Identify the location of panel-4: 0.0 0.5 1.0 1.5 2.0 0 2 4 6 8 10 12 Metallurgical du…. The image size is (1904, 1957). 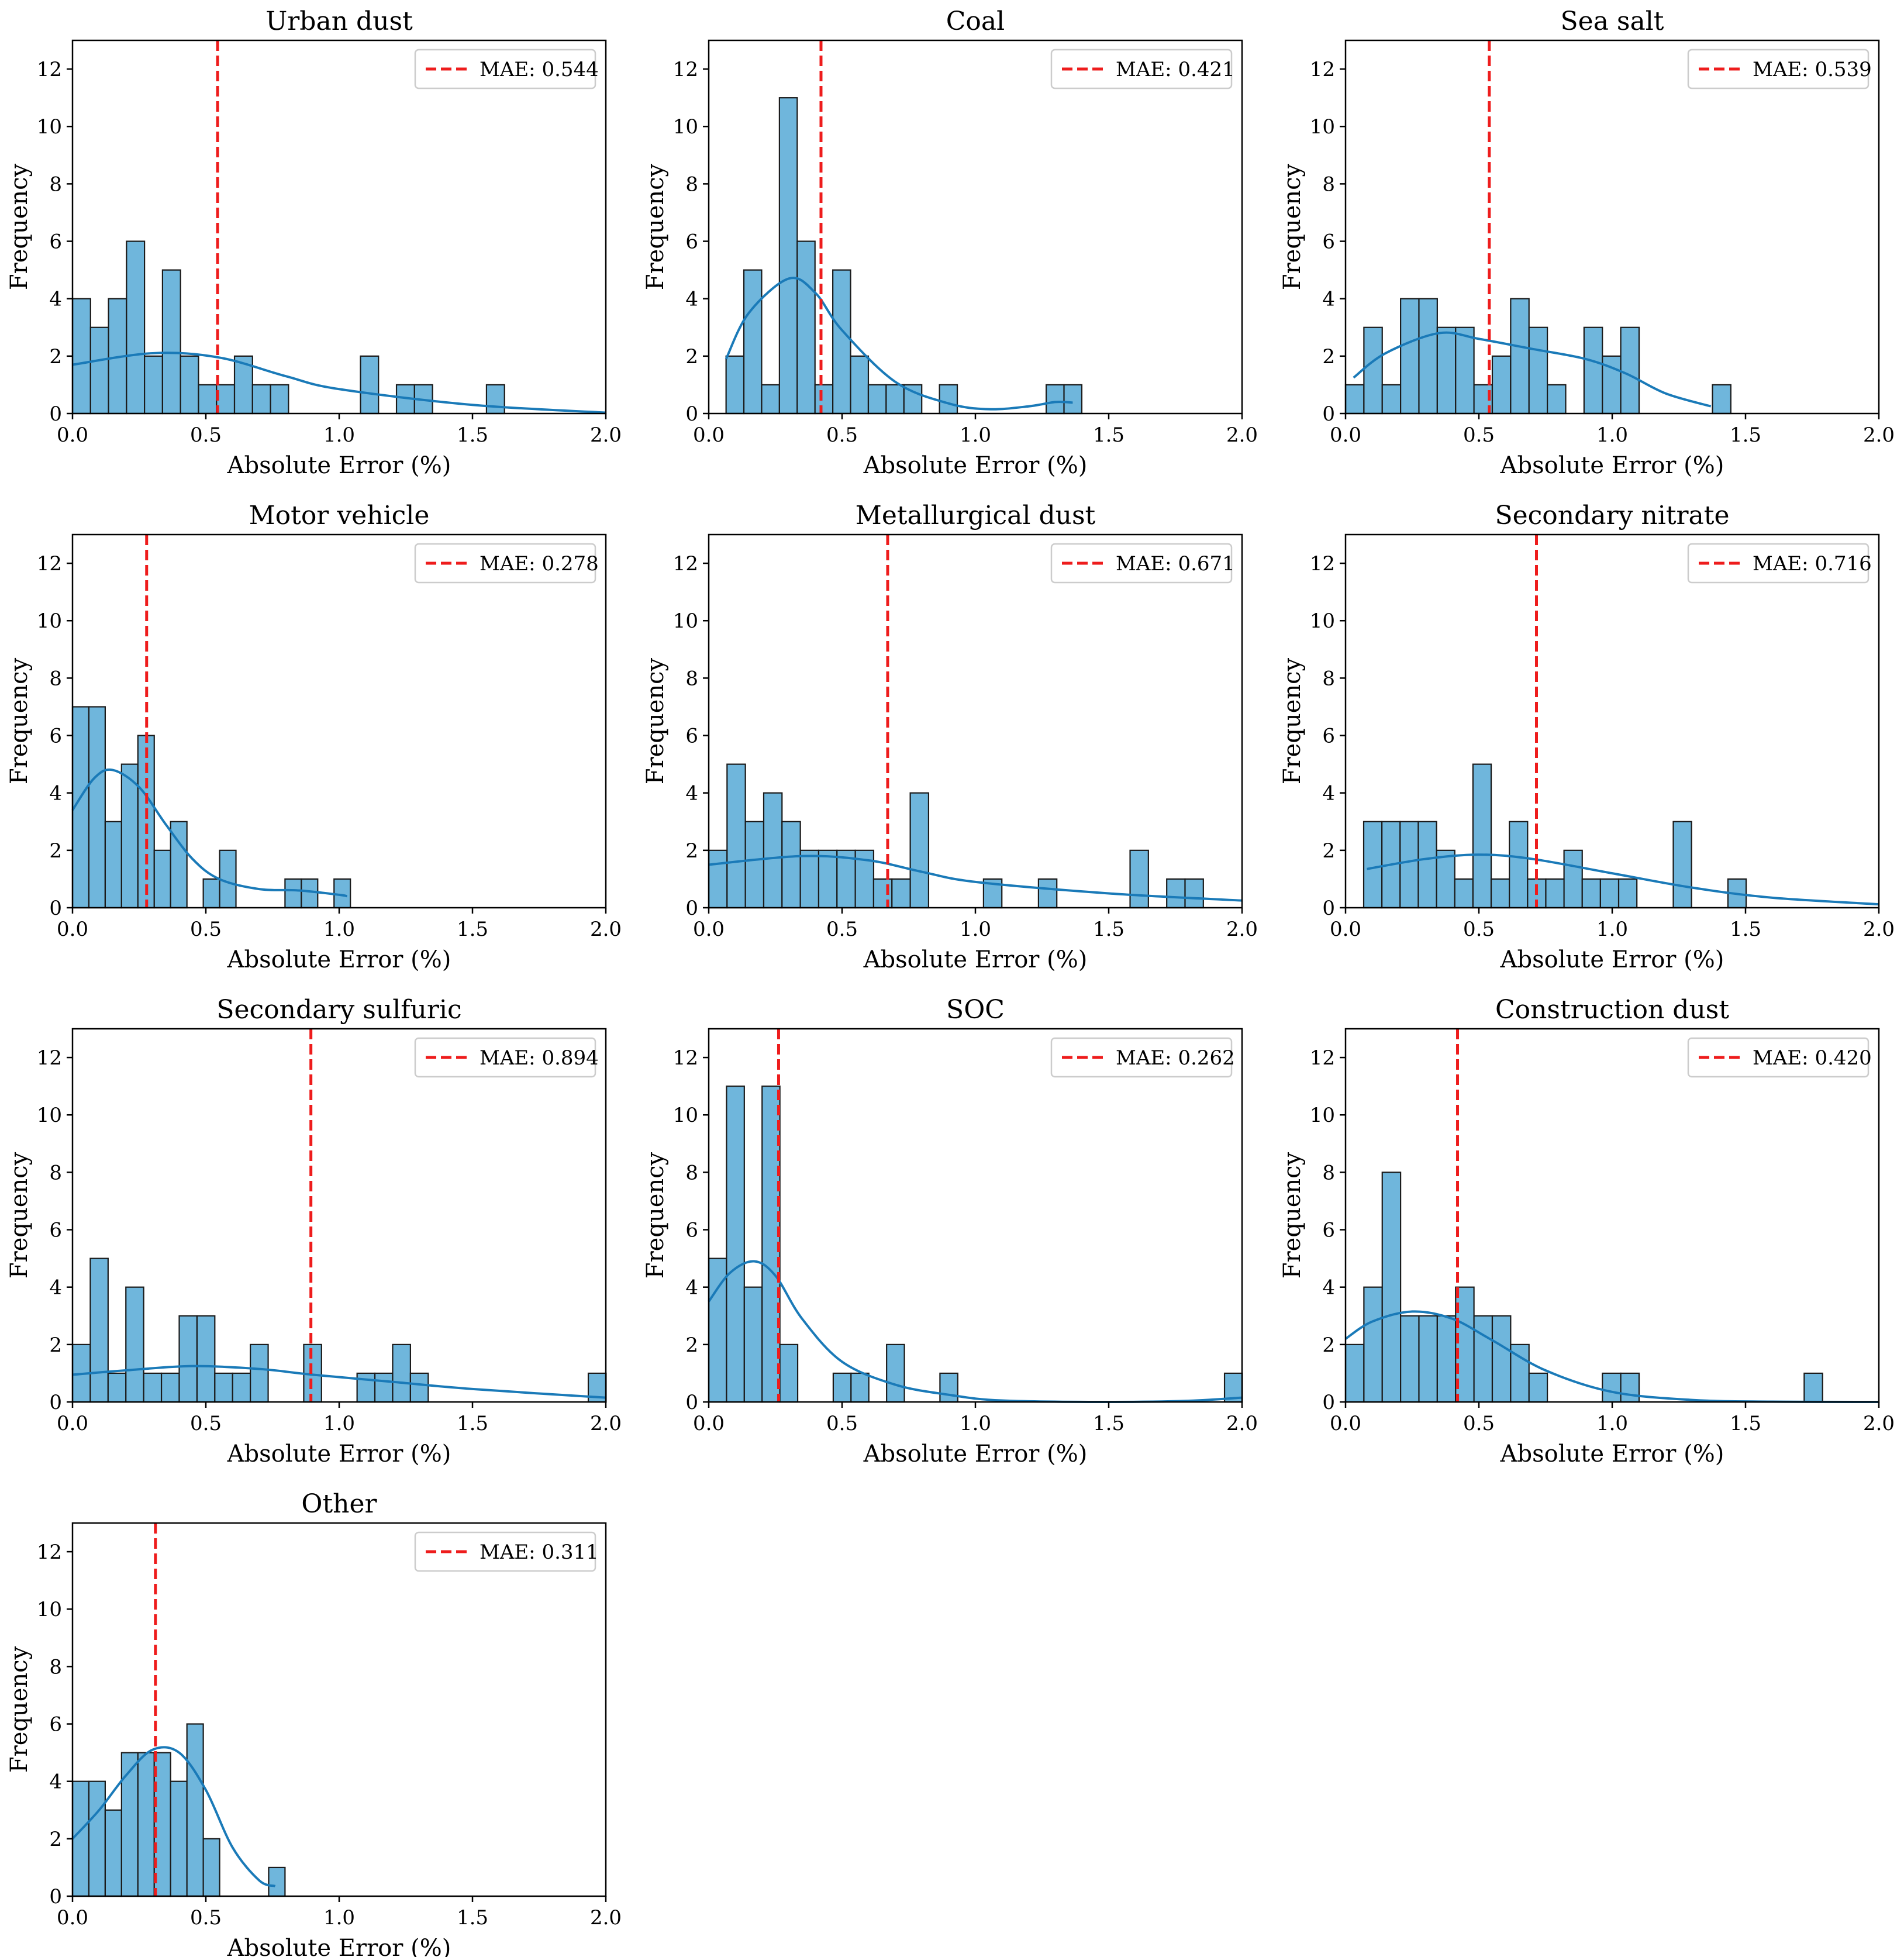
(950, 737).